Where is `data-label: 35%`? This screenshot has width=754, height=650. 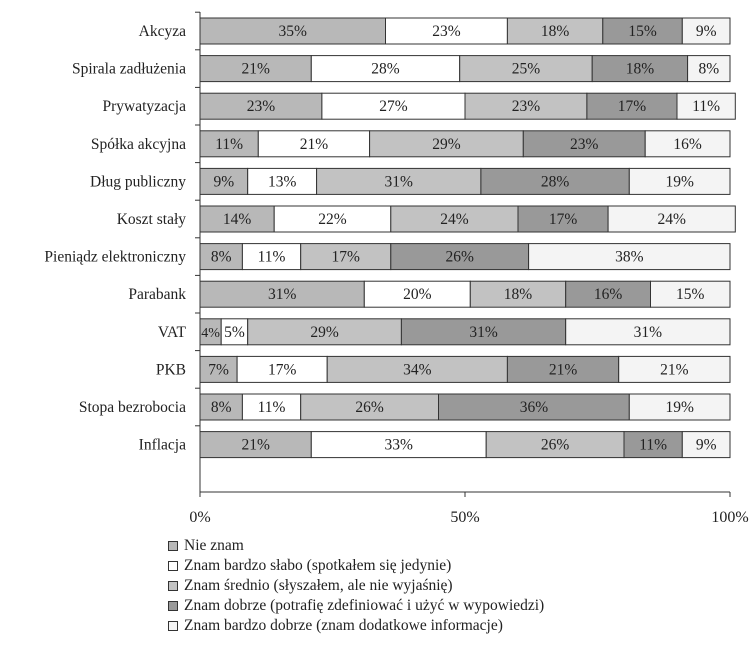 data-label: 35% is located at coordinates (293, 31).